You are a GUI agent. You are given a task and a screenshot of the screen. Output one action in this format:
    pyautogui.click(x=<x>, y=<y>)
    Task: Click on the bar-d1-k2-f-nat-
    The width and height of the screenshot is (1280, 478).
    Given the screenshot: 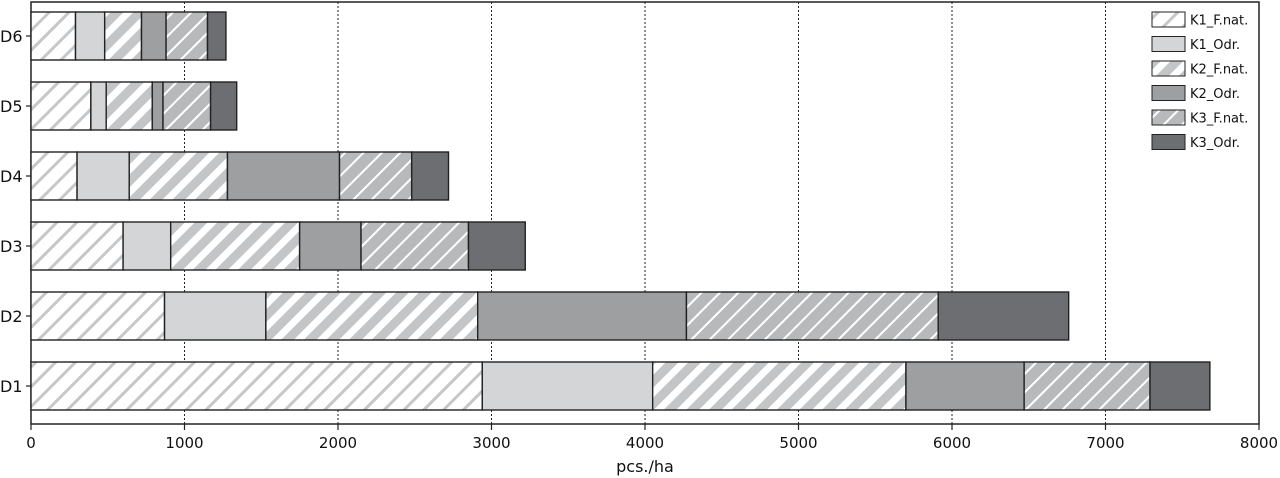 What is the action you would take?
    pyautogui.click(x=779, y=386)
    